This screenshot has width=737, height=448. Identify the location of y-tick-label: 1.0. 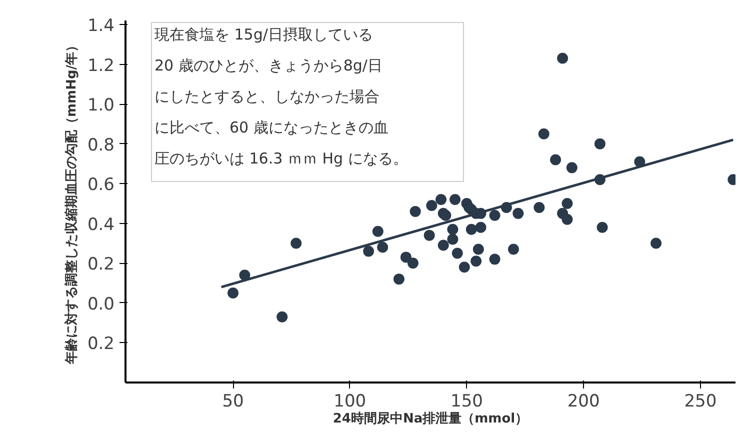
(101, 106).